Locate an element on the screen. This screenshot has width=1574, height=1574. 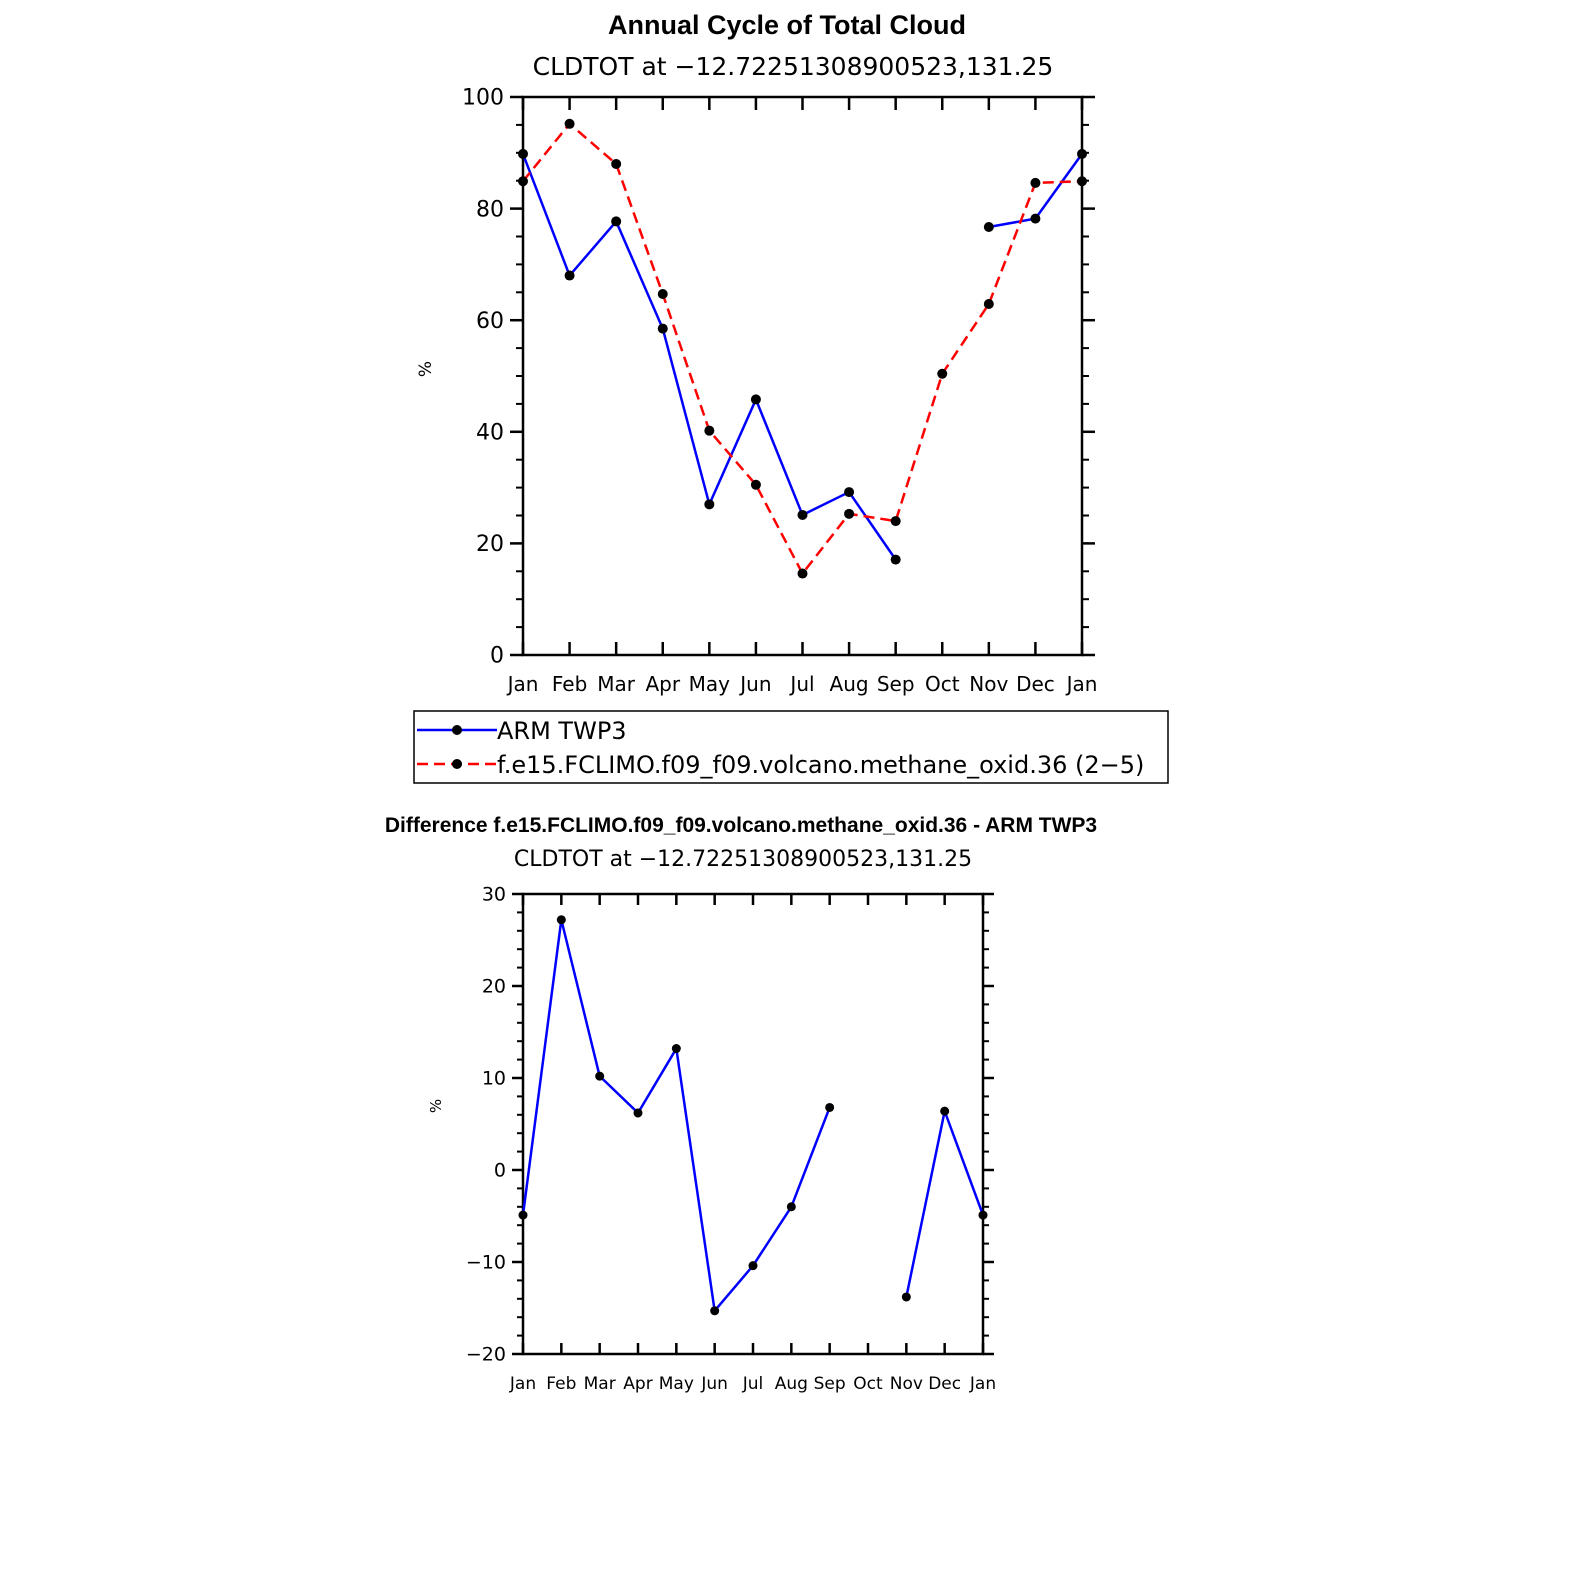
legend-box is located at coordinates (791, 747).